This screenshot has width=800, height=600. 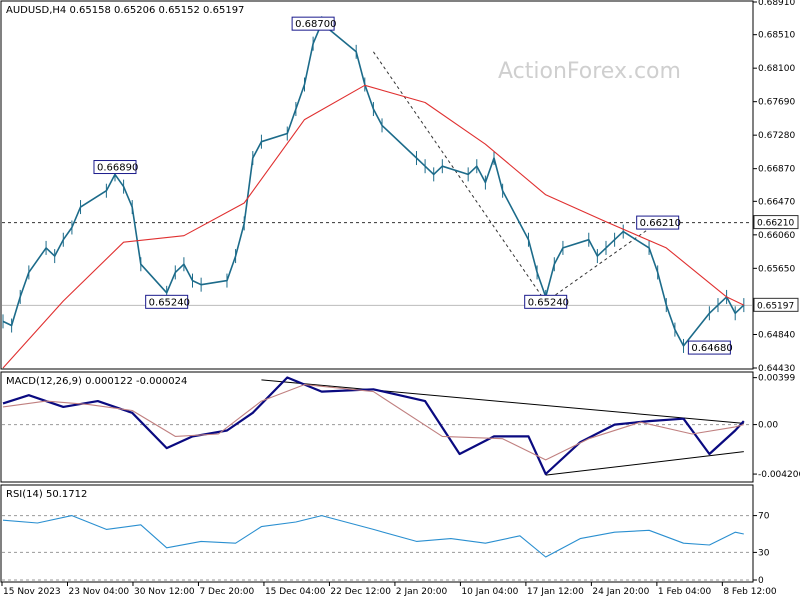 What do you see at coordinates (776, 36) in the screenshot?
I see `y-tick-label: 0.68510` at bounding box center [776, 36].